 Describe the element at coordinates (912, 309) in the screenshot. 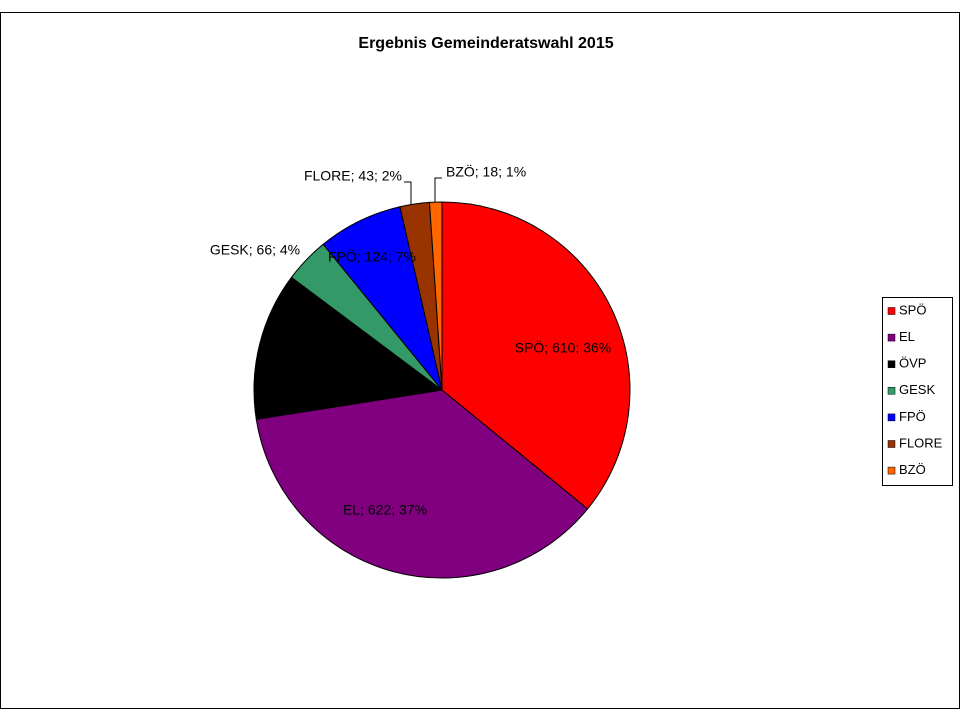

I see `legend-label: SPÖ` at that location.